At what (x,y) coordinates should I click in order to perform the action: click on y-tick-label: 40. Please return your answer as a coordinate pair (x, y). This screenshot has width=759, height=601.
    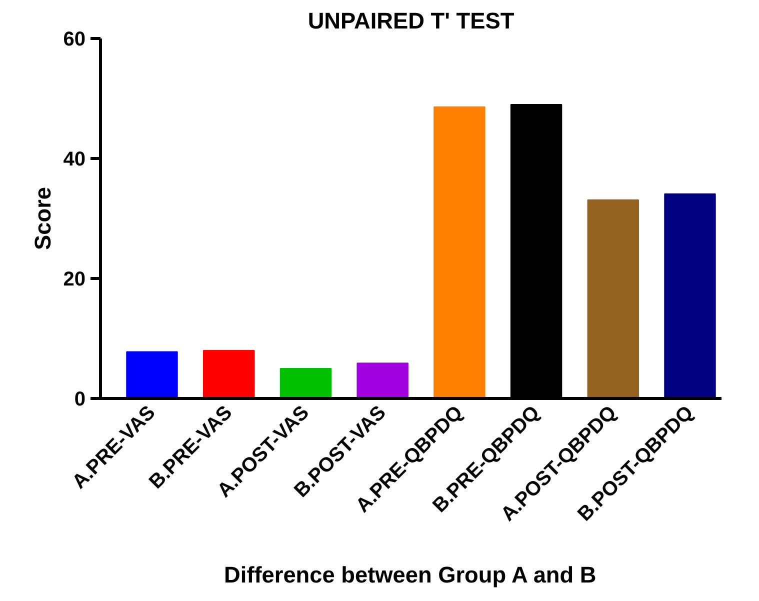
    Looking at the image, I should click on (74, 159).